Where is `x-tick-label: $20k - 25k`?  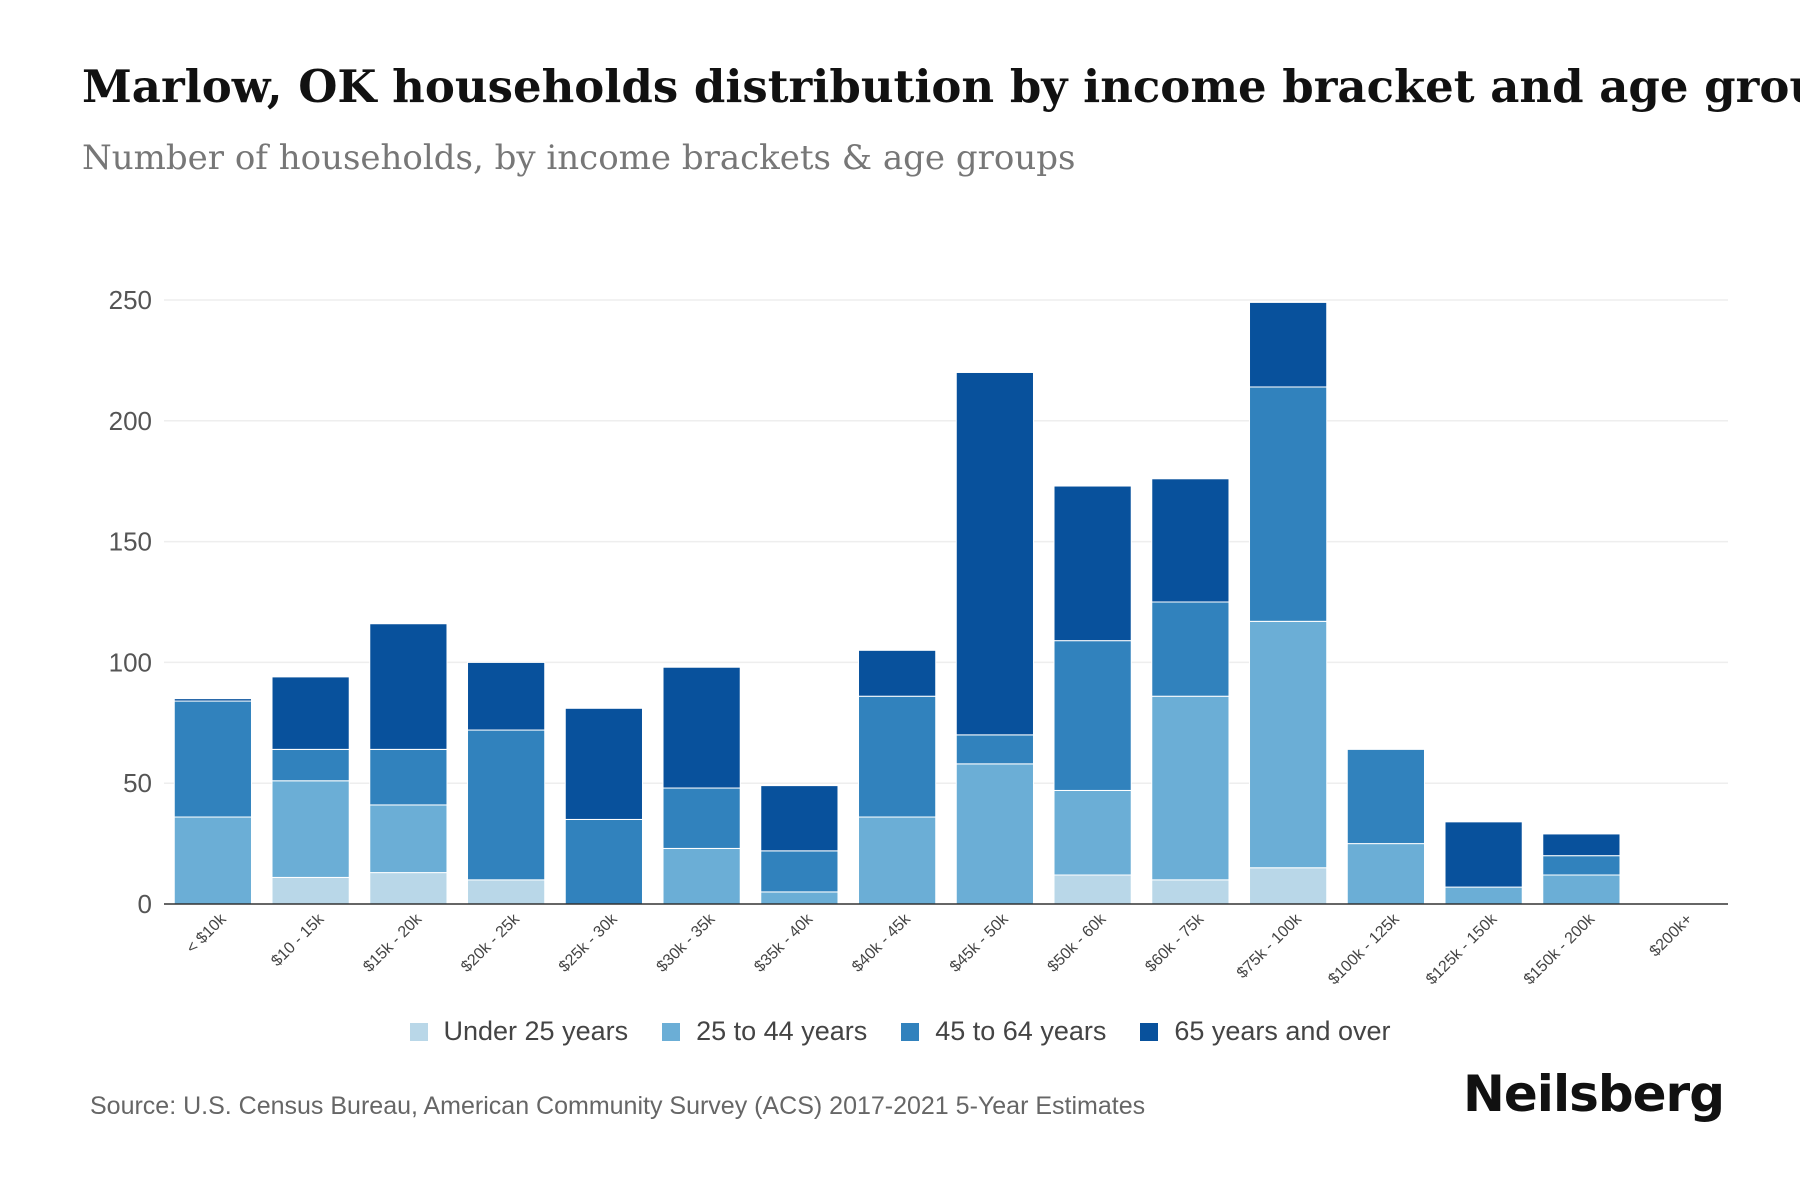 x-tick-label: $20k - 25k is located at coordinates (491, 943).